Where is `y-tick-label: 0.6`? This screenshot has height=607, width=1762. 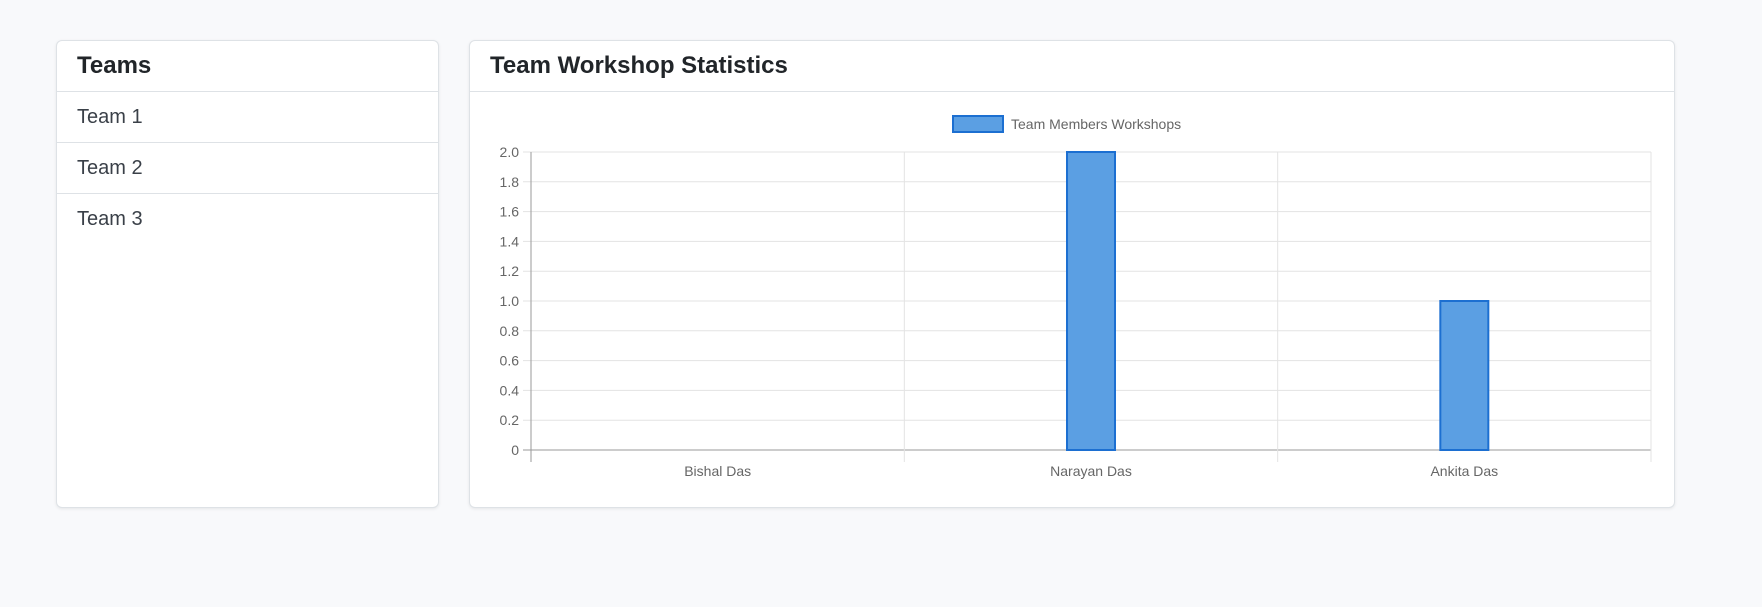
y-tick-label: 0.6 is located at coordinates (510, 361).